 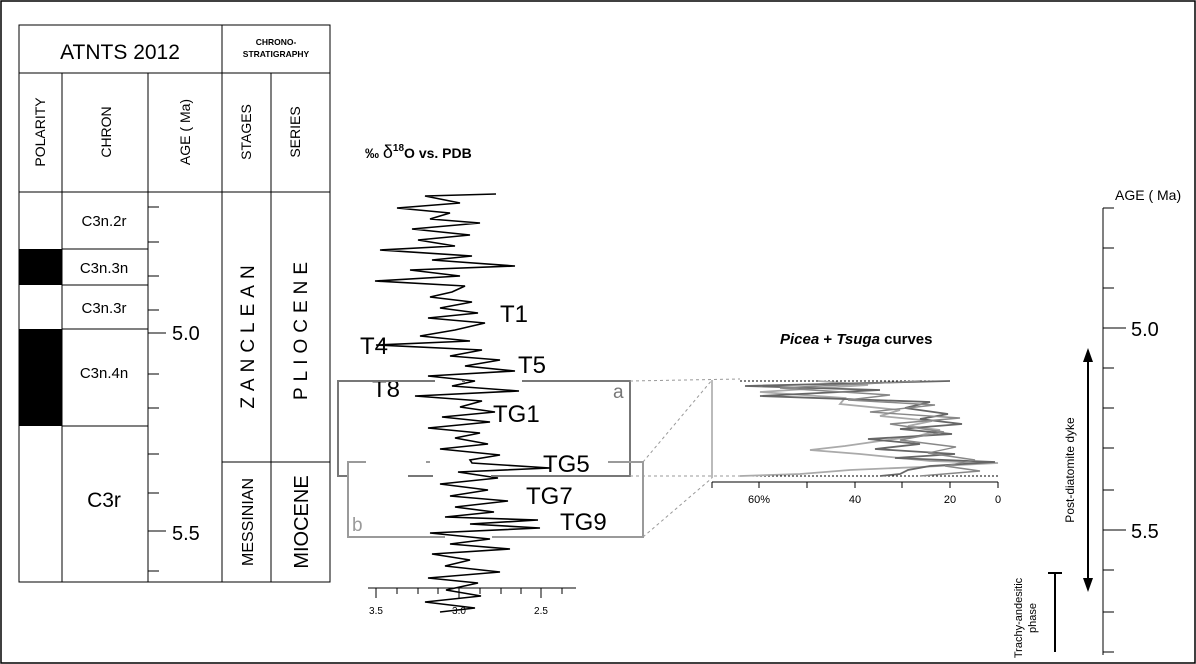 What do you see at coordinates (1088, 470) in the screenshot?
I see `dyke-double-arrow` at bounding box center [1088, 470].